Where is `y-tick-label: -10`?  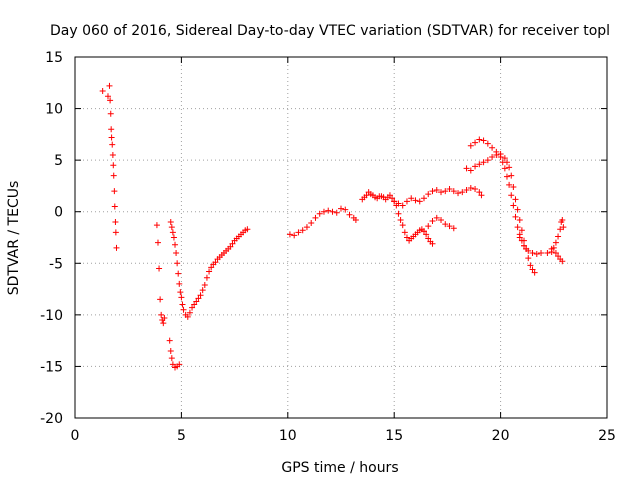 y-tick-label: -10 is located at coordinates (51, 316).